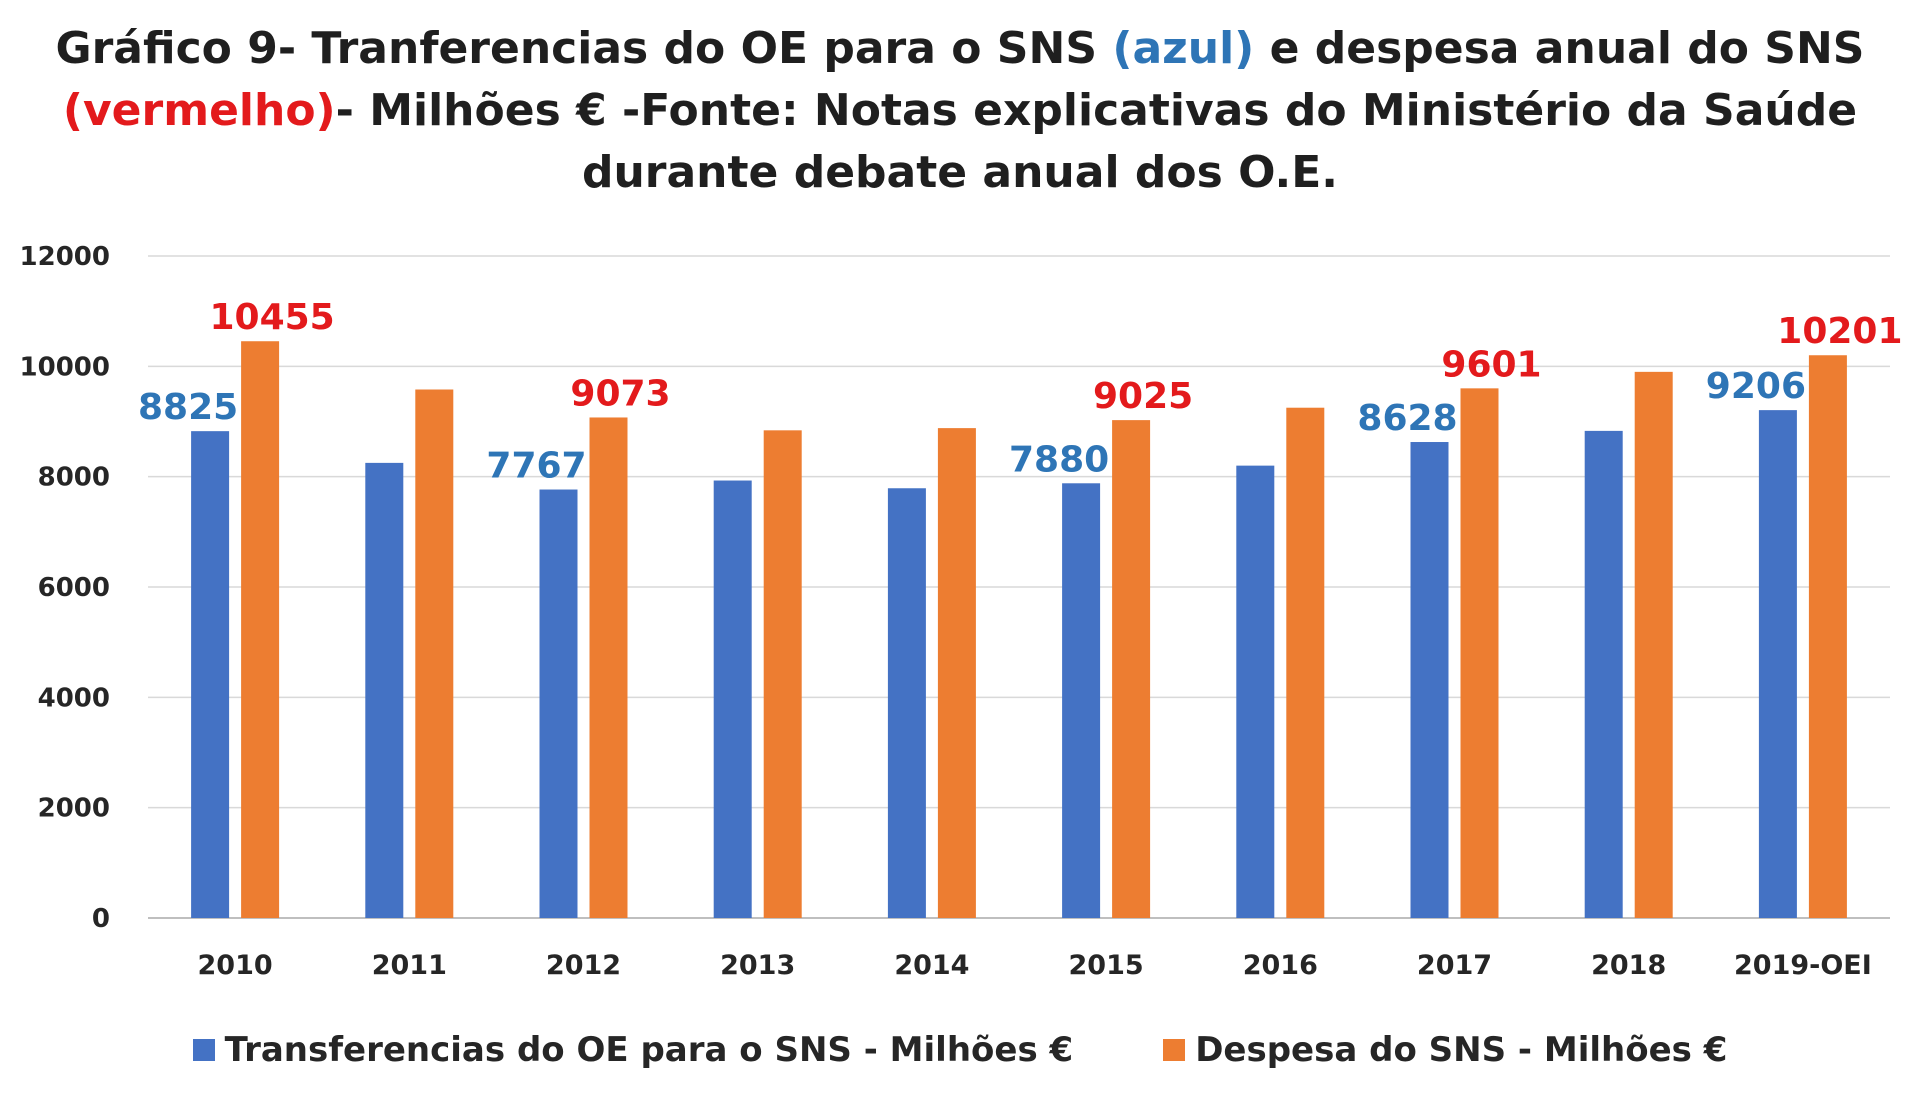 This screenshot has width=1920, height=1104. Describe the element at coordinates (1106, 965) in the screenshot. I see `x-tick-label: 2015` at that location.